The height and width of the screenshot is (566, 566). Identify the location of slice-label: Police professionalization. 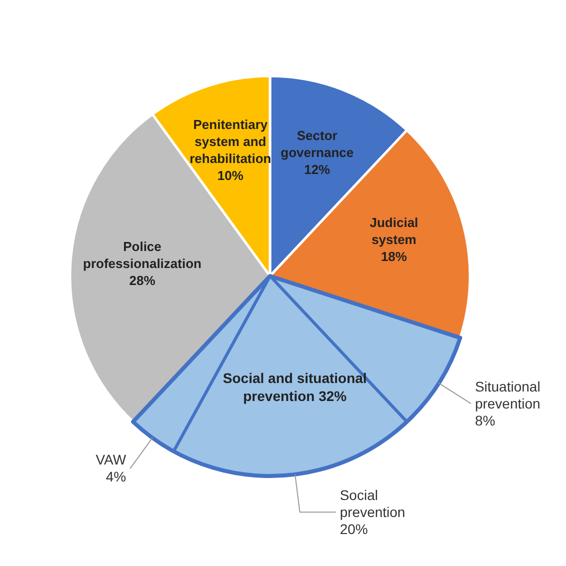
(142, 254).